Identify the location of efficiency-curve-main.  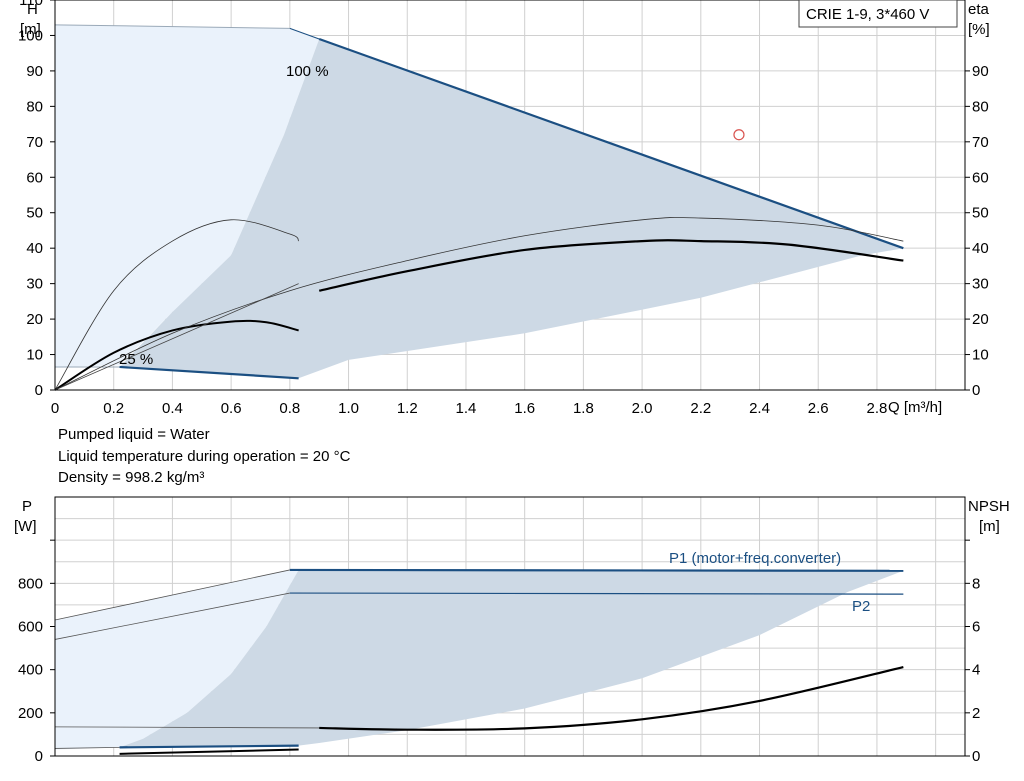
(611, 265).